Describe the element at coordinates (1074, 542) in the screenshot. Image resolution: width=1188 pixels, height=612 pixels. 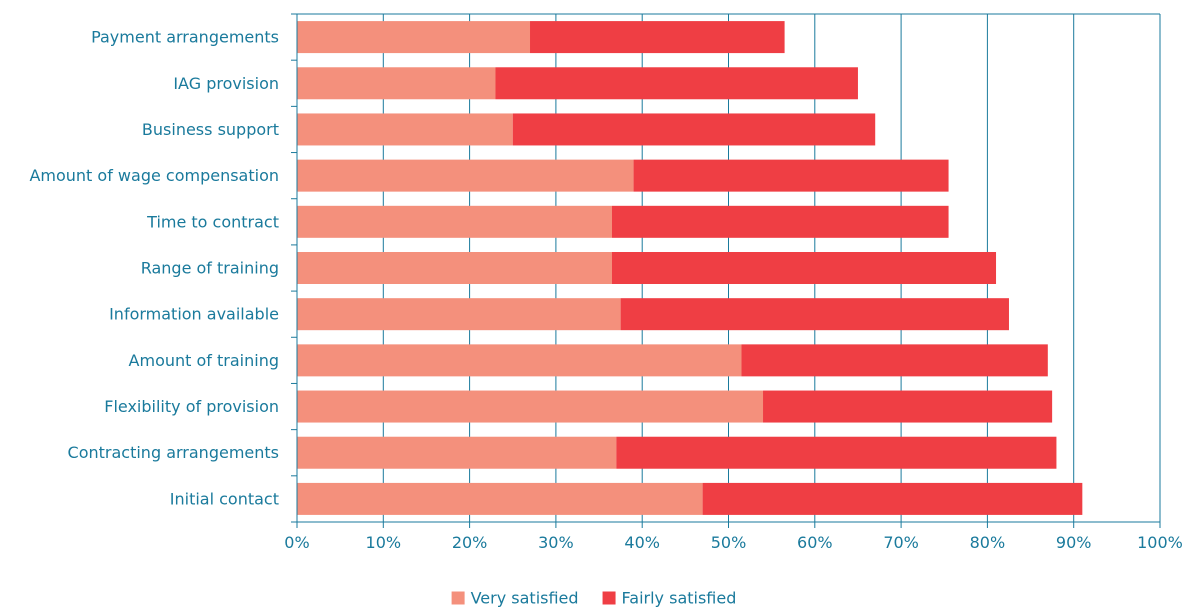
I see `x-tick-label: 90%` at that location.